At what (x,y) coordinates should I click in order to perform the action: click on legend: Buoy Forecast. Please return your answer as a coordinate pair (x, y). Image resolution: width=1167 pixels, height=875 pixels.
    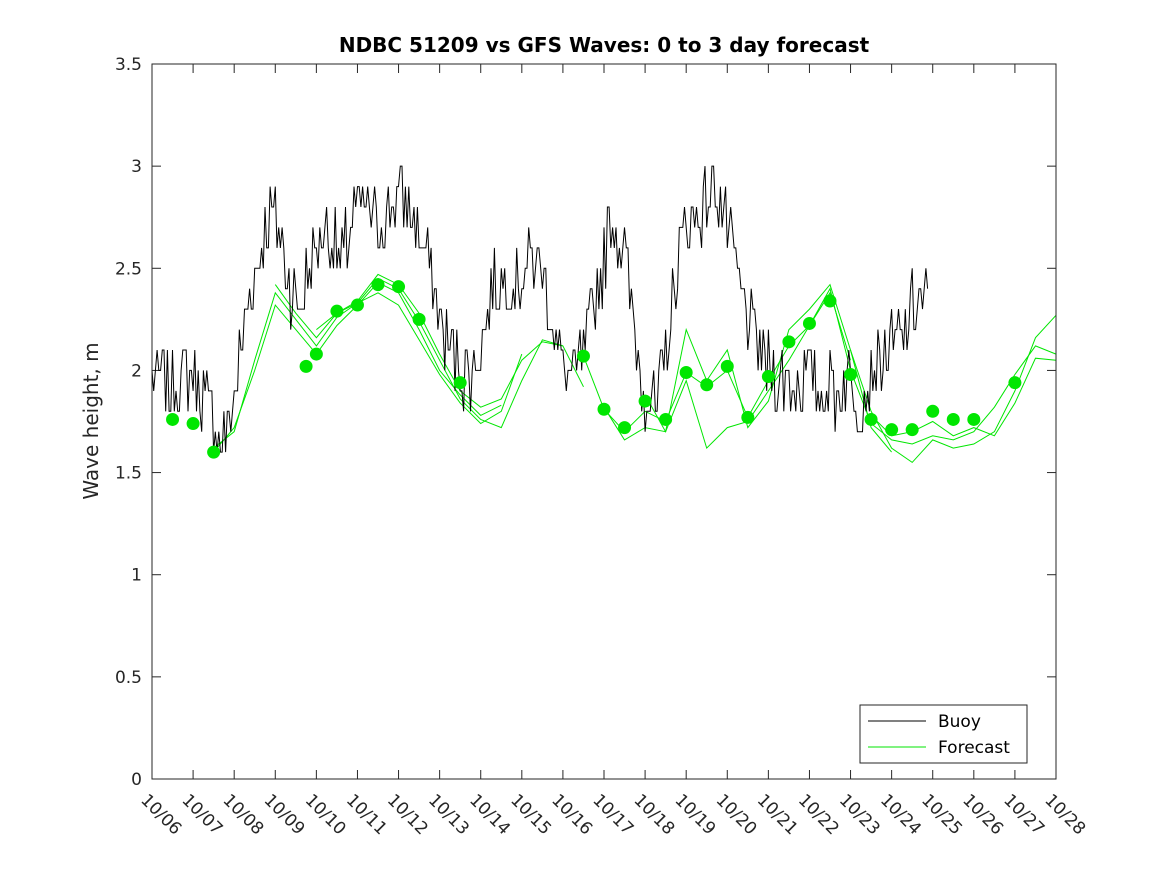
    Looking at the image, I should click on (943, 734).